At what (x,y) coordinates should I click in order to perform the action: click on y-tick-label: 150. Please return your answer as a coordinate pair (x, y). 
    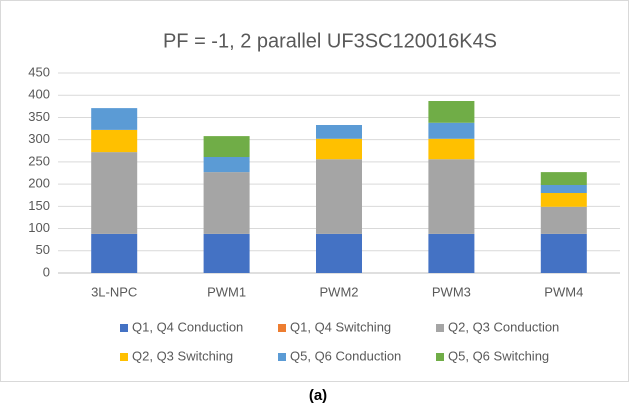
    Looking at the image, I should click on (39, 205).